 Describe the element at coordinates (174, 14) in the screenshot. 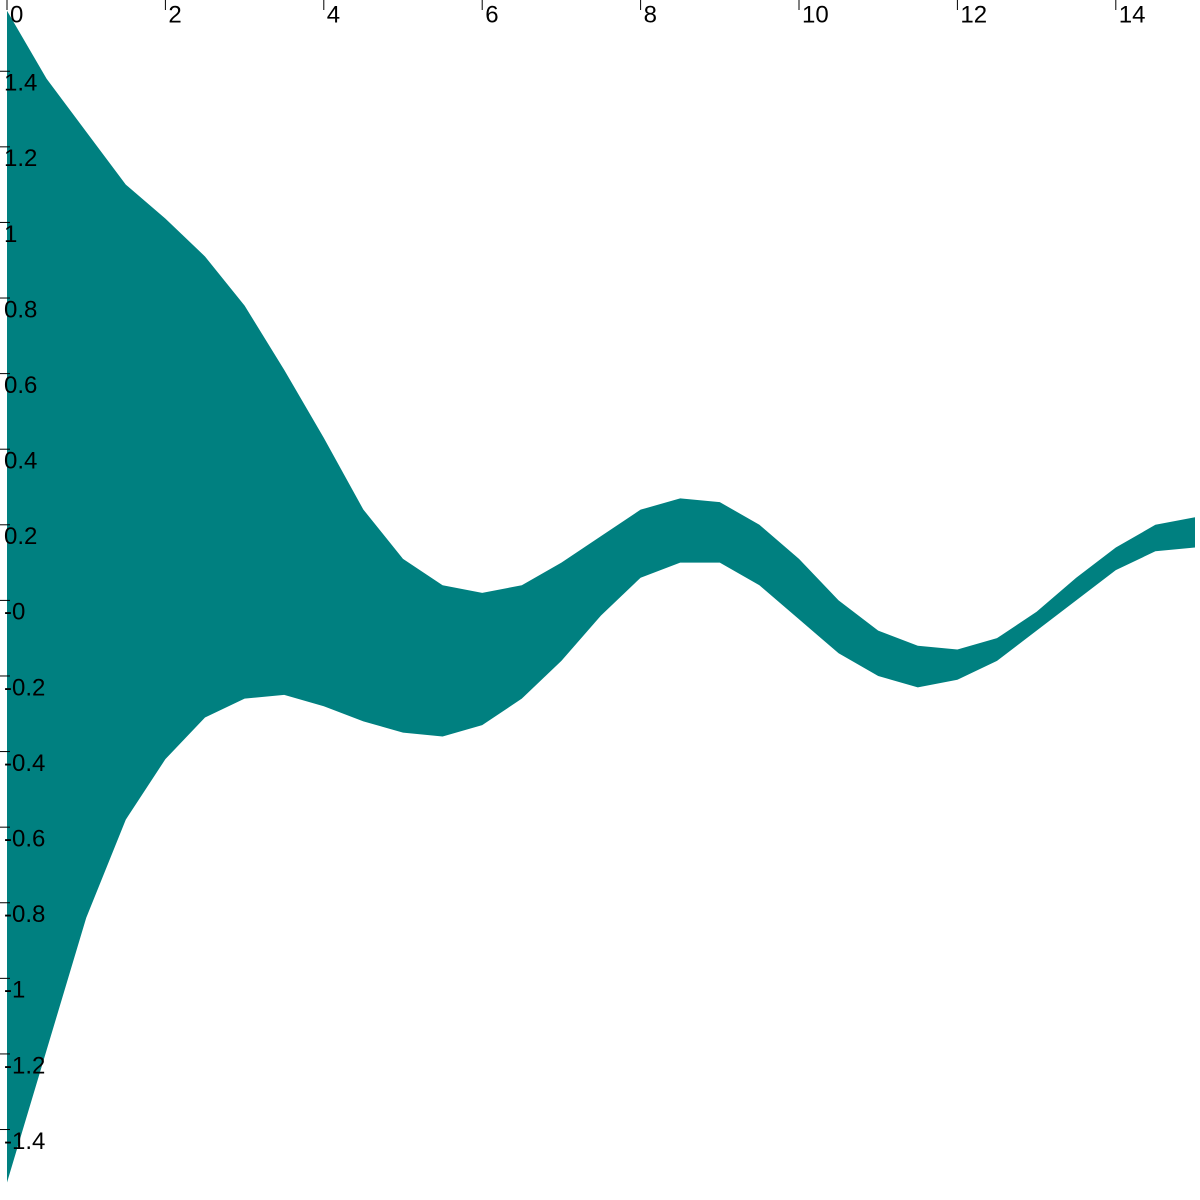

I see `x-tick-label: 2` at that location.